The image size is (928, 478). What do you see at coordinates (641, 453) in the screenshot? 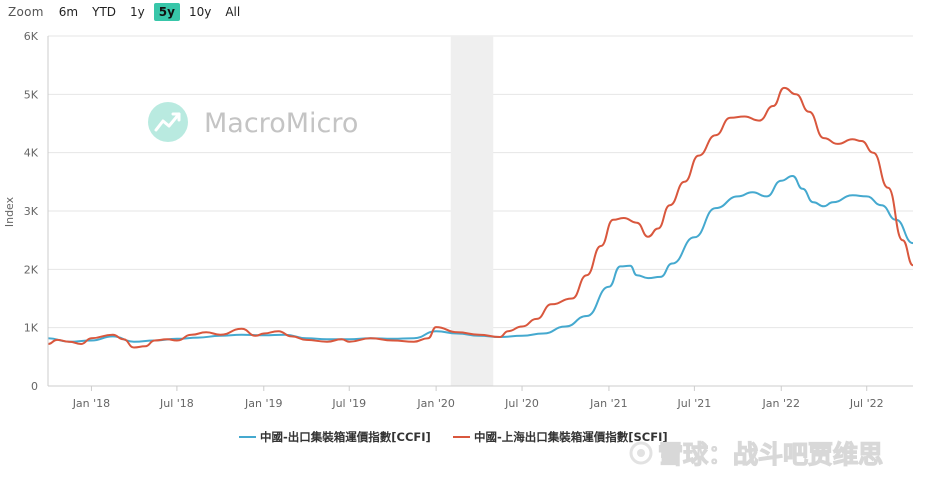
I see `xueqiu-logo-icon` at bounding box center [641, 453].